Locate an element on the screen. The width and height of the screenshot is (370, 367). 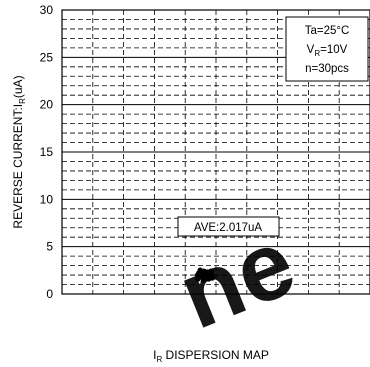
sample-count-label: n=30pcs is located at coordinates (327, 69).